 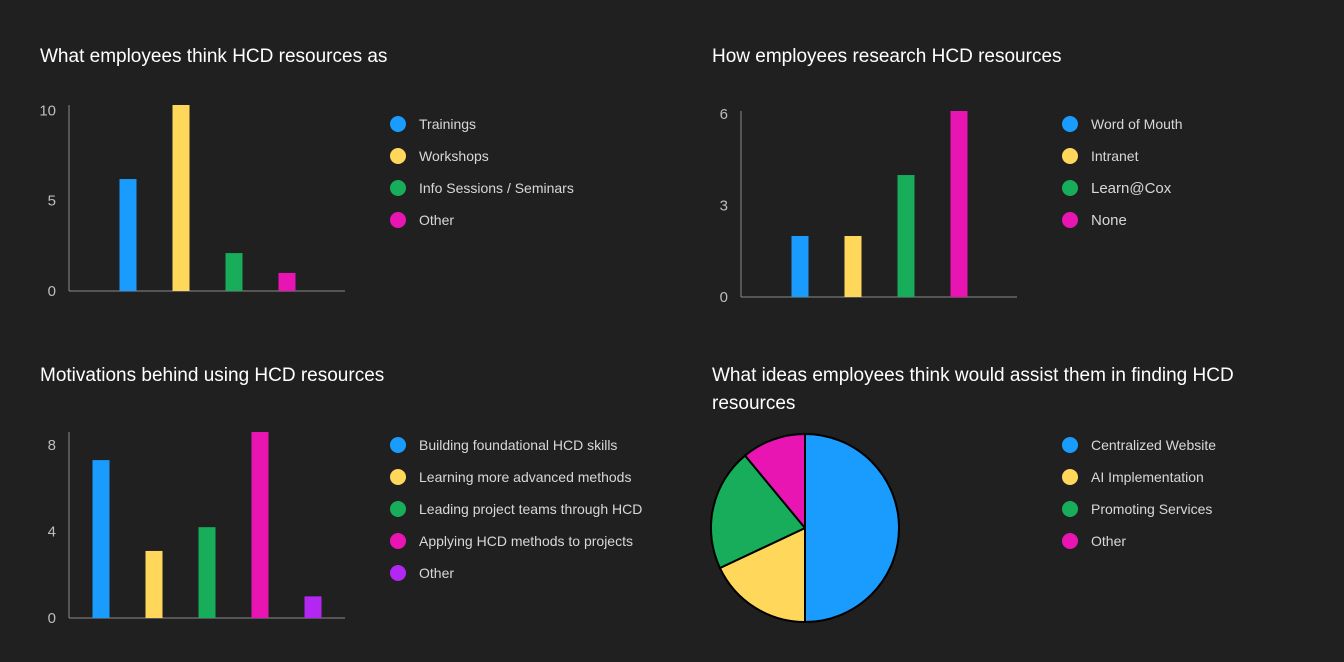 I want to click on legend-label: Building foundational HCD skills, so click(x=518, y=445).